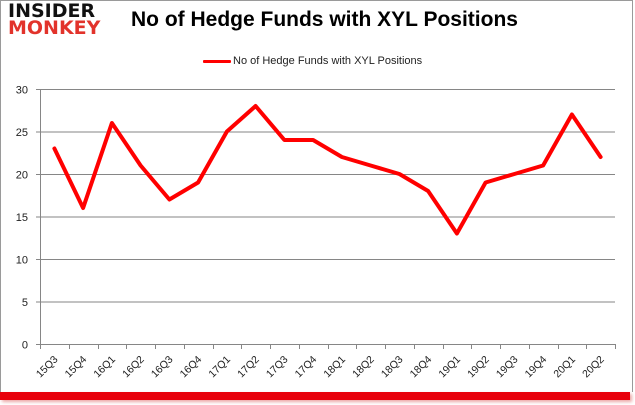 This screenshot has height=405, width=635. Describe the element at coordinates (25, 346) in the screenshot. I see `y-tick-label: 0` at that location.